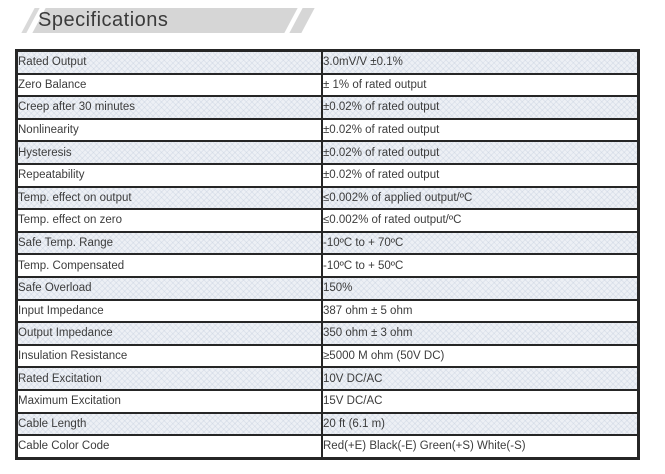 This screenshot has height=474, width=665. Describe the element at coordinates (480, 288) in the screenshot. I see `spec-value-cell: 150%` at that location.